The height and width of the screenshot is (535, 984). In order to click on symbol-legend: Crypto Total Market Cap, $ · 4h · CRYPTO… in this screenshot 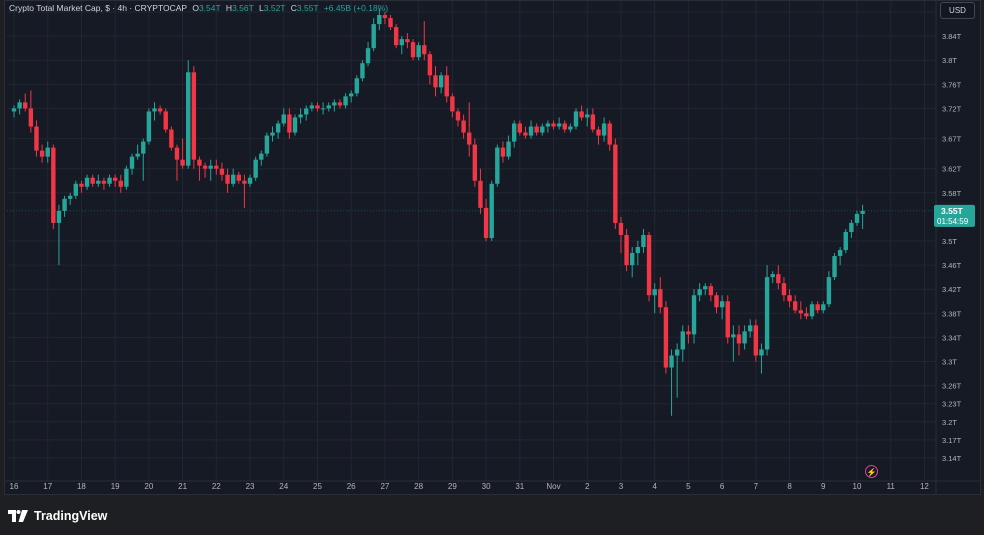, I will do `click(198, 8)`.